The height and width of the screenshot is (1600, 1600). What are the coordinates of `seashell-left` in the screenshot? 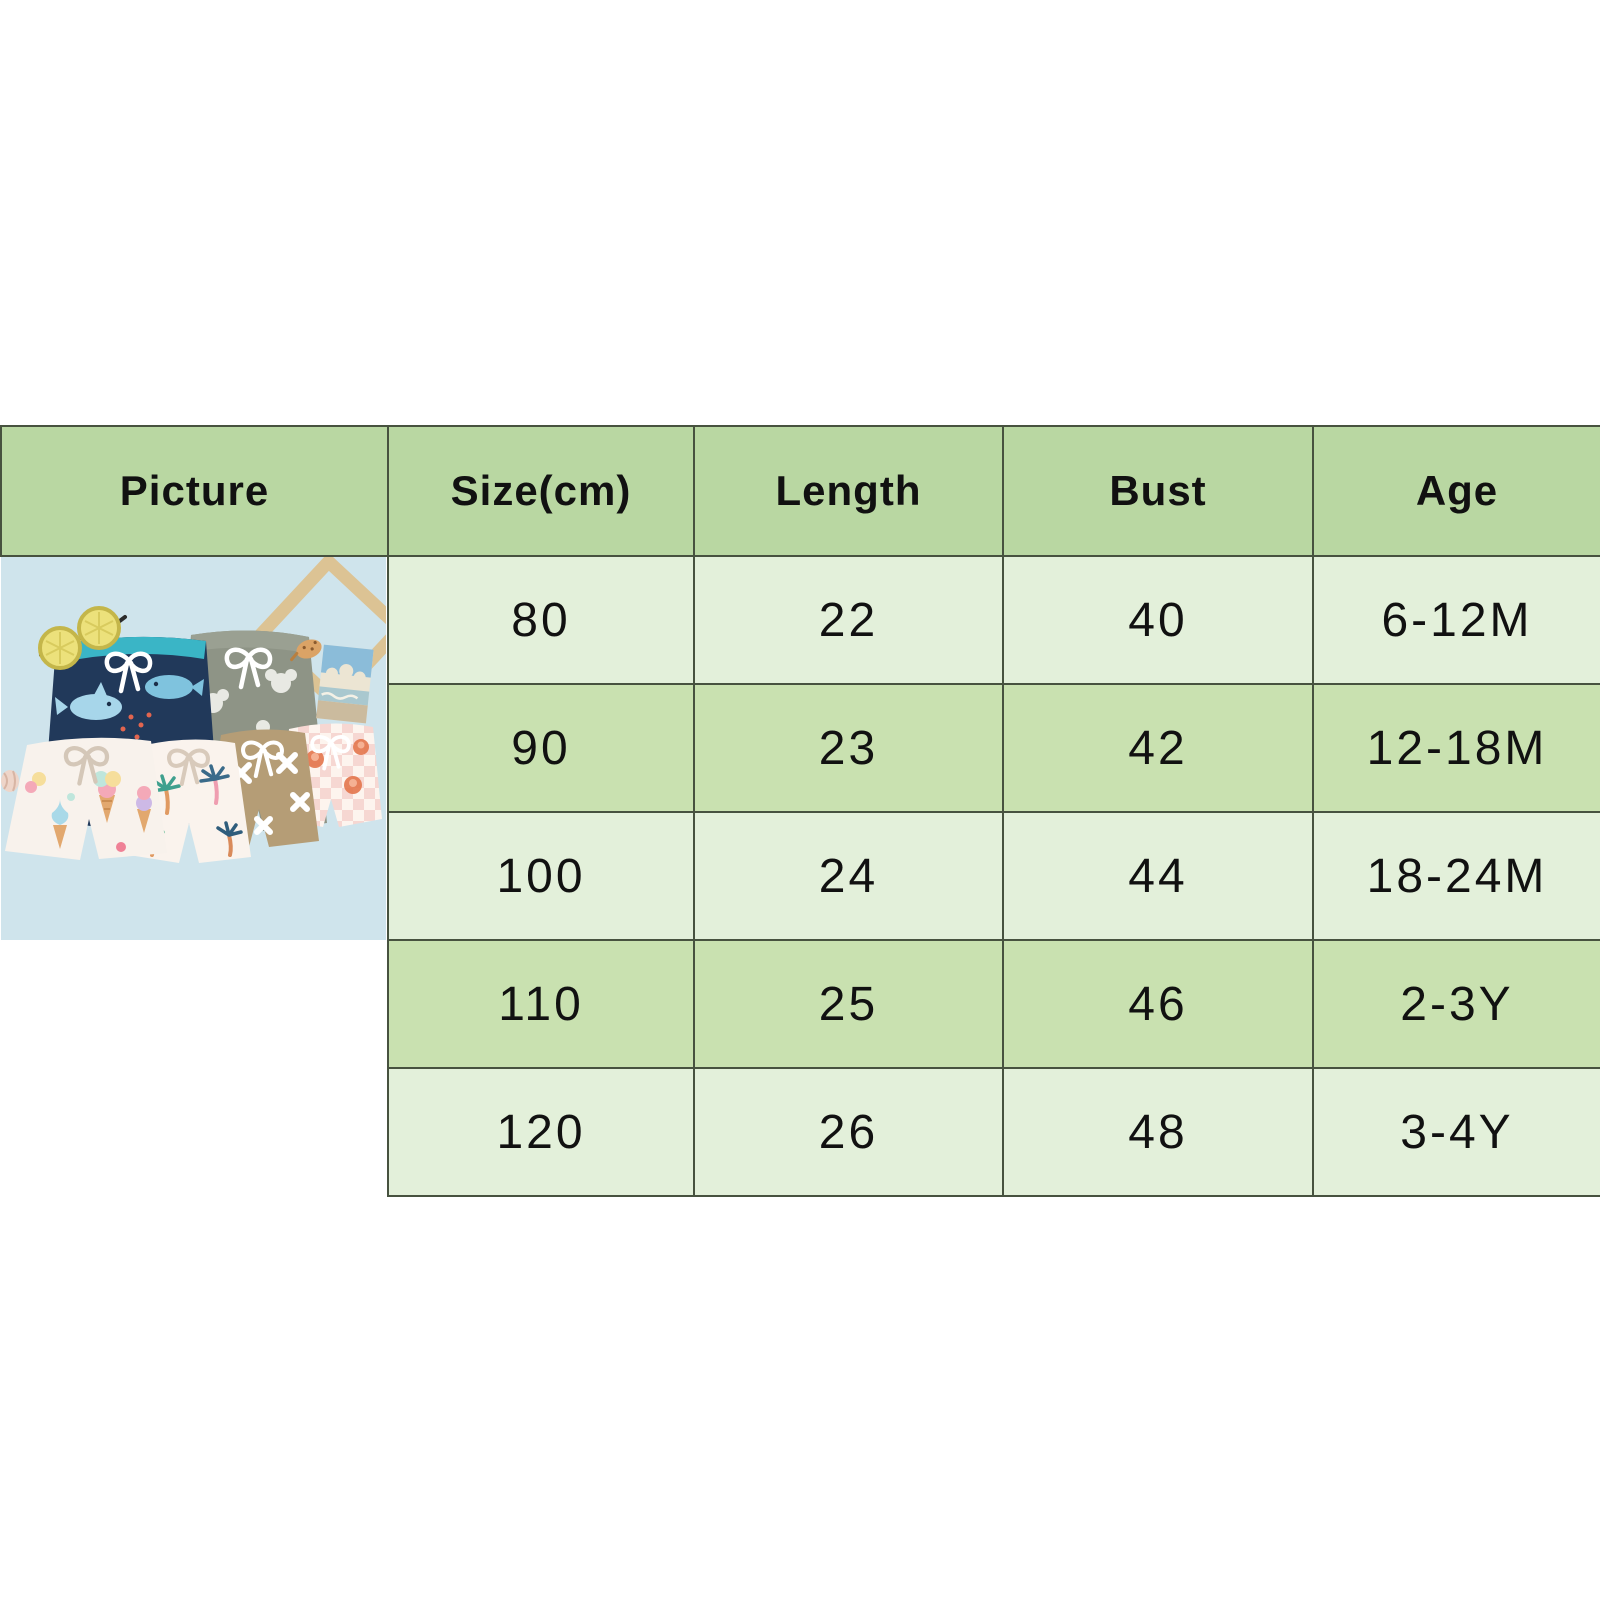 It's located at (10, 781).